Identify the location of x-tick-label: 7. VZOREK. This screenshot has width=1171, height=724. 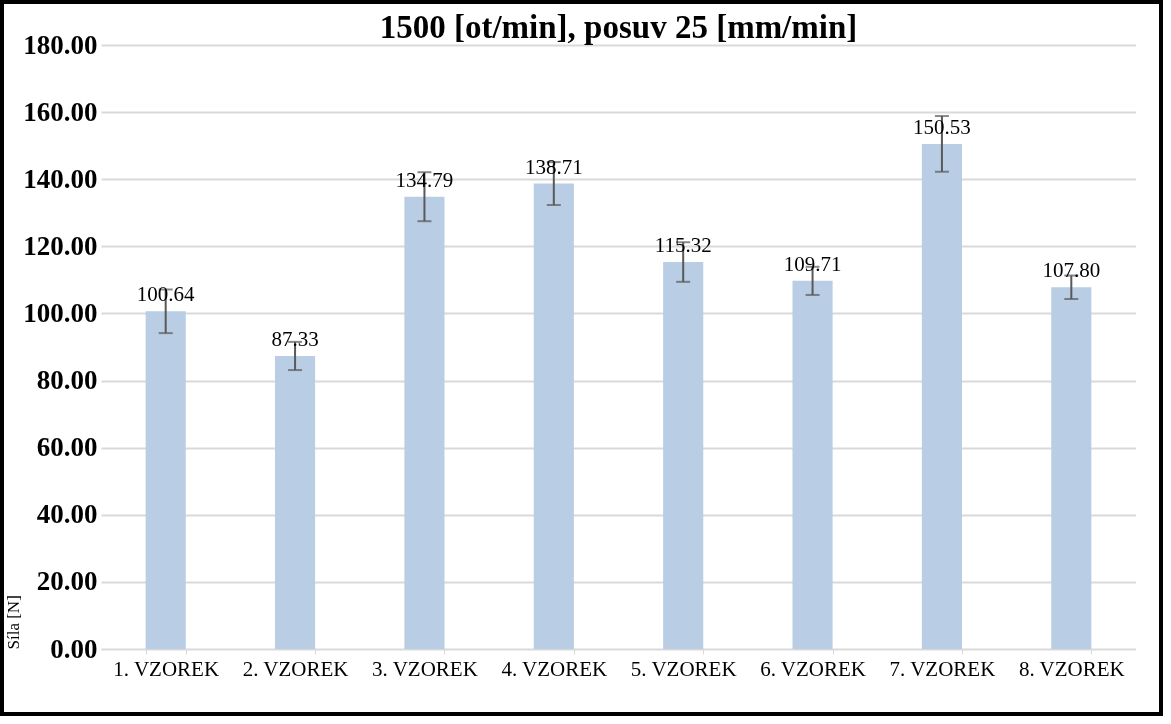
(942, 668).